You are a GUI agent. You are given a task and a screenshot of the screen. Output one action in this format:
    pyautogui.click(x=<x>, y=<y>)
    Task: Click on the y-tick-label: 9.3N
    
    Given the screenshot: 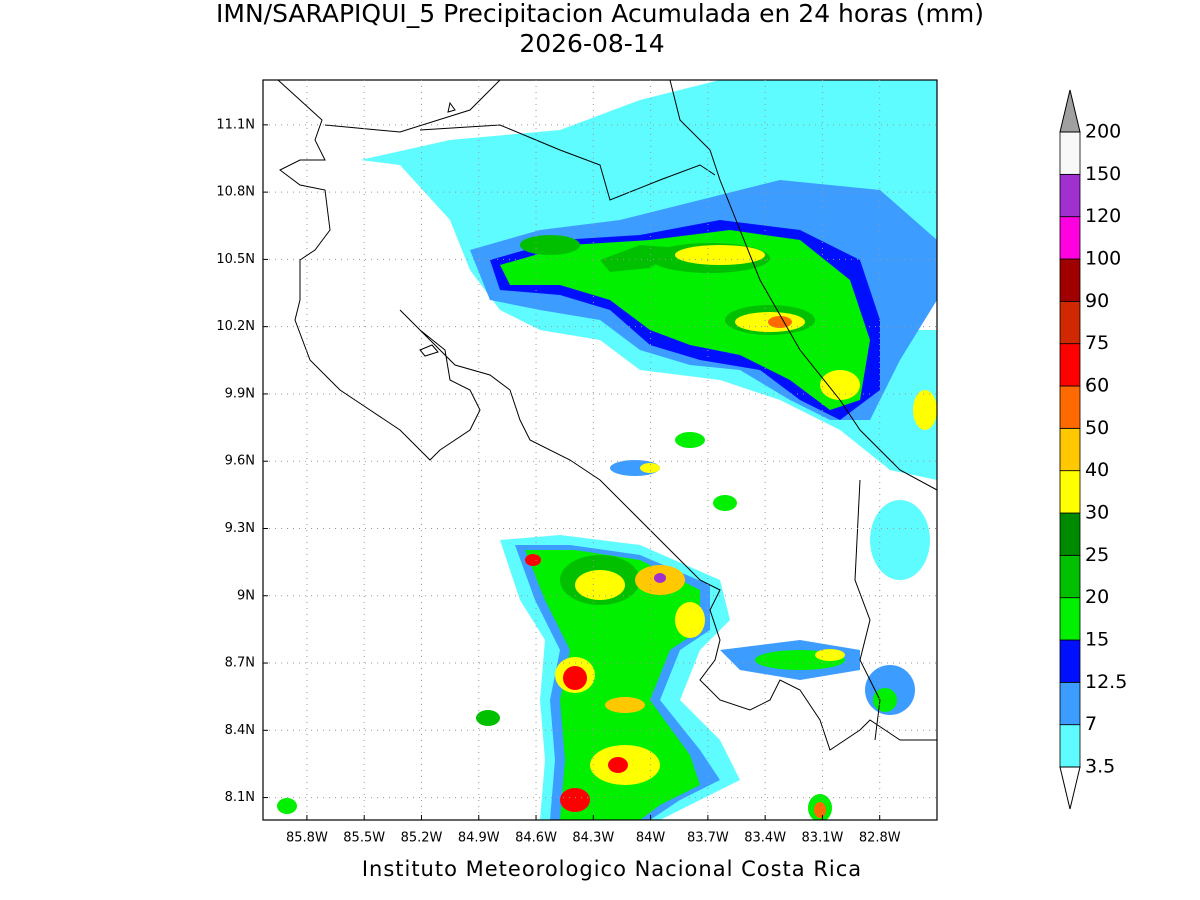 What is the action you would take?
    pyautogui.click(x=240, y=528)
    